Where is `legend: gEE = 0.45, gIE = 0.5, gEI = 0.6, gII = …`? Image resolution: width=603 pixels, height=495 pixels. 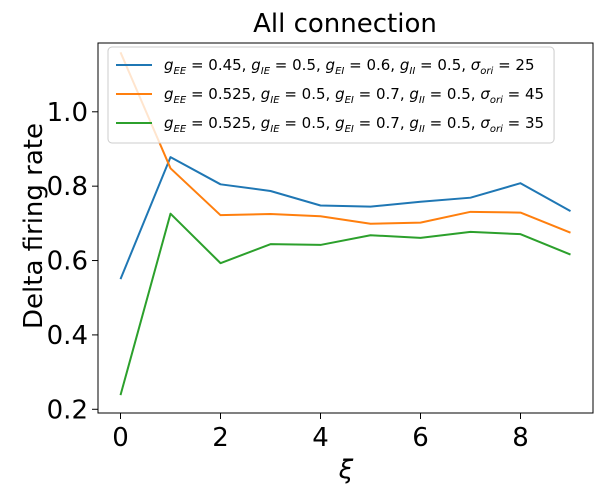 legend: gEE = 0.45, gIE = 0.5, gEI = 0.6, gII = … is located at coordinates (331, 95).